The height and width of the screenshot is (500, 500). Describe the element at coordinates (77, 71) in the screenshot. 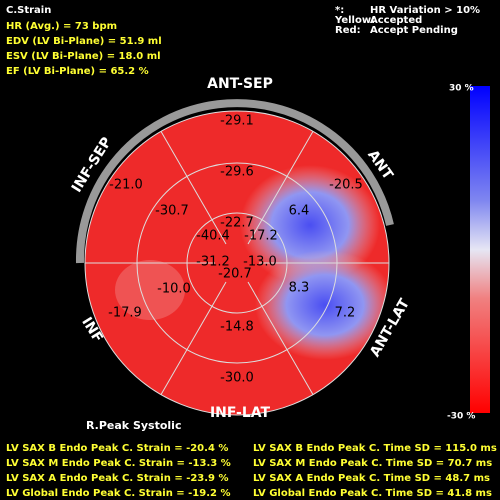

I see `info-line: EF (LV Bi-Plane) = 65.2 %` at that location.